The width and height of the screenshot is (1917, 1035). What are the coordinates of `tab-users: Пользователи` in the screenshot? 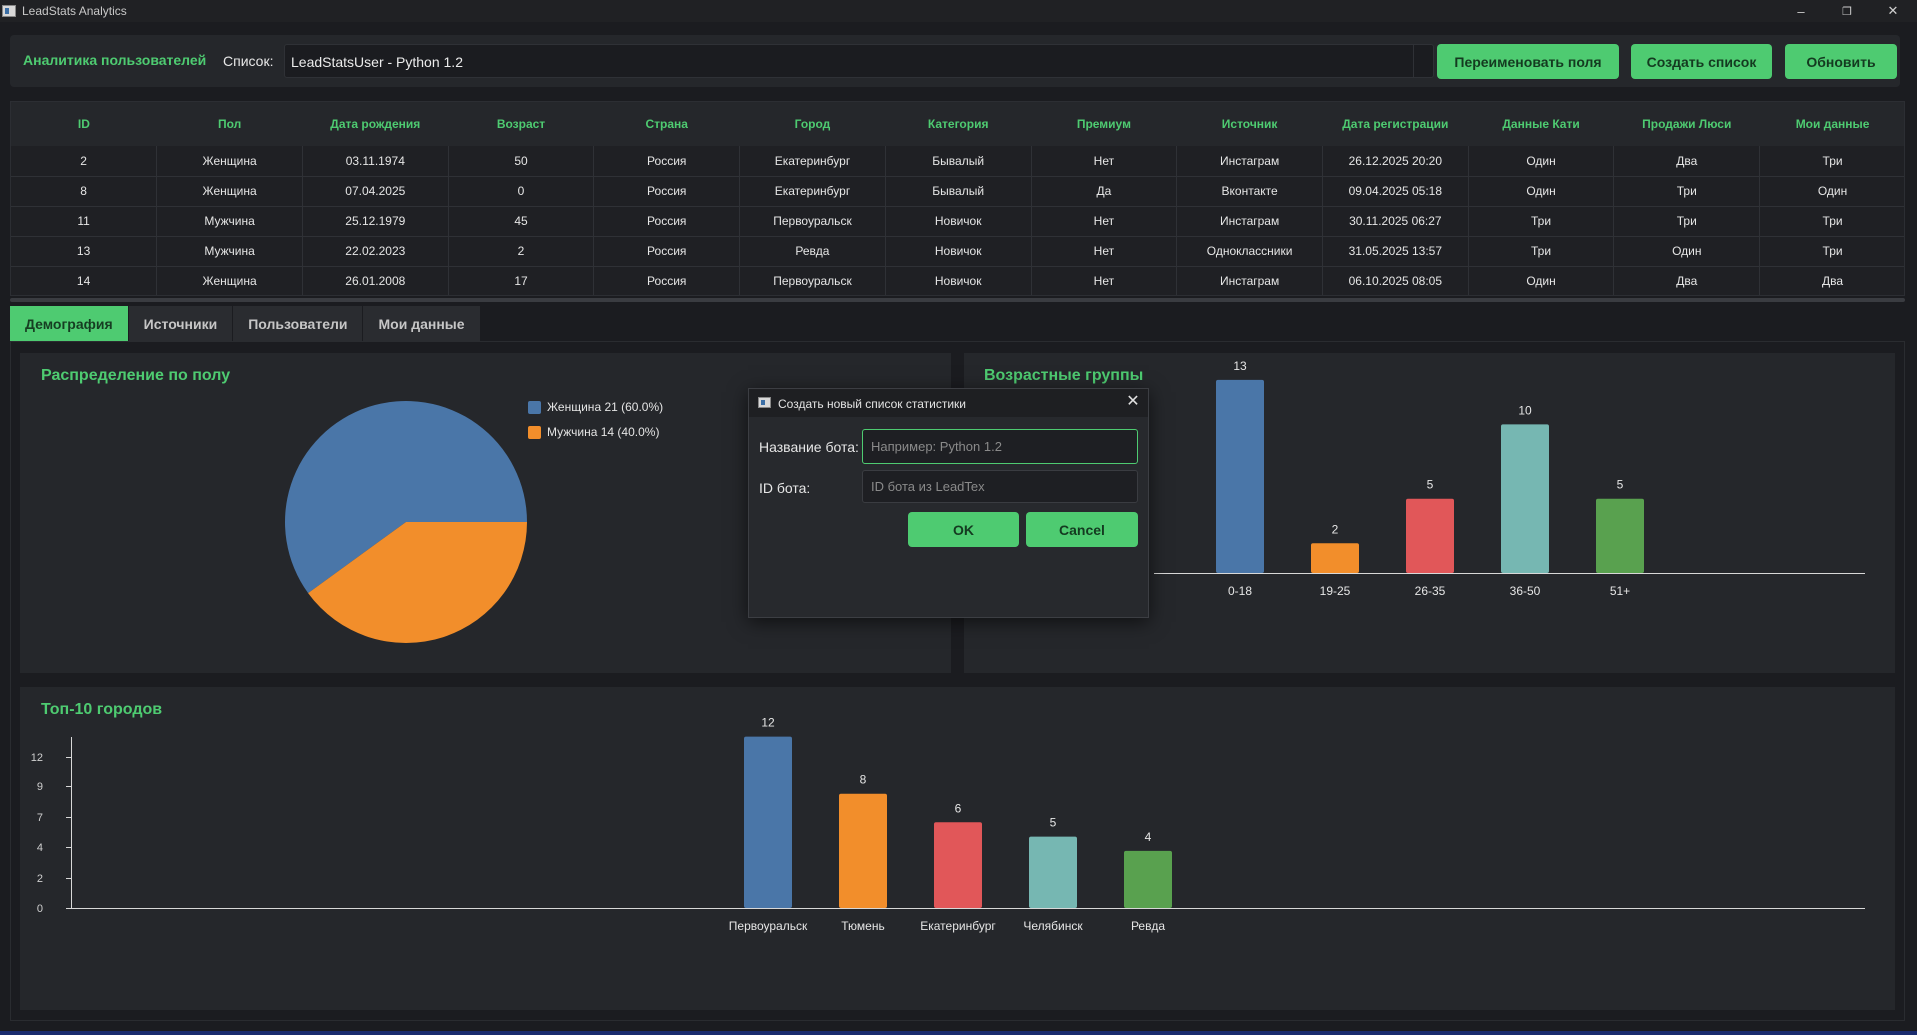 It's located at (298, 323).